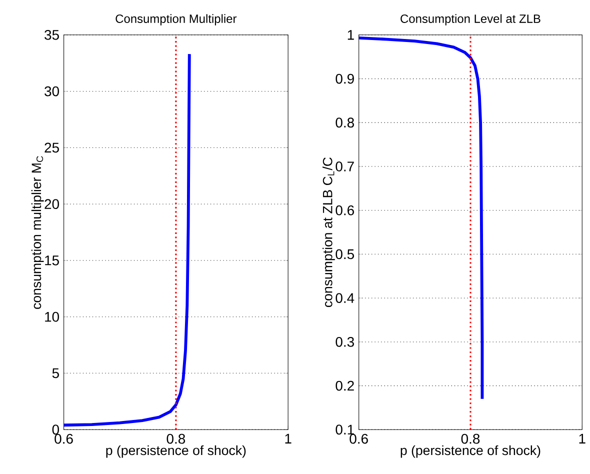 The width and height of the screenshot is (590, 474). Describe the element at coordinates (52, 317) in the screenshot. I see `y-tick-label: 10` at that location.